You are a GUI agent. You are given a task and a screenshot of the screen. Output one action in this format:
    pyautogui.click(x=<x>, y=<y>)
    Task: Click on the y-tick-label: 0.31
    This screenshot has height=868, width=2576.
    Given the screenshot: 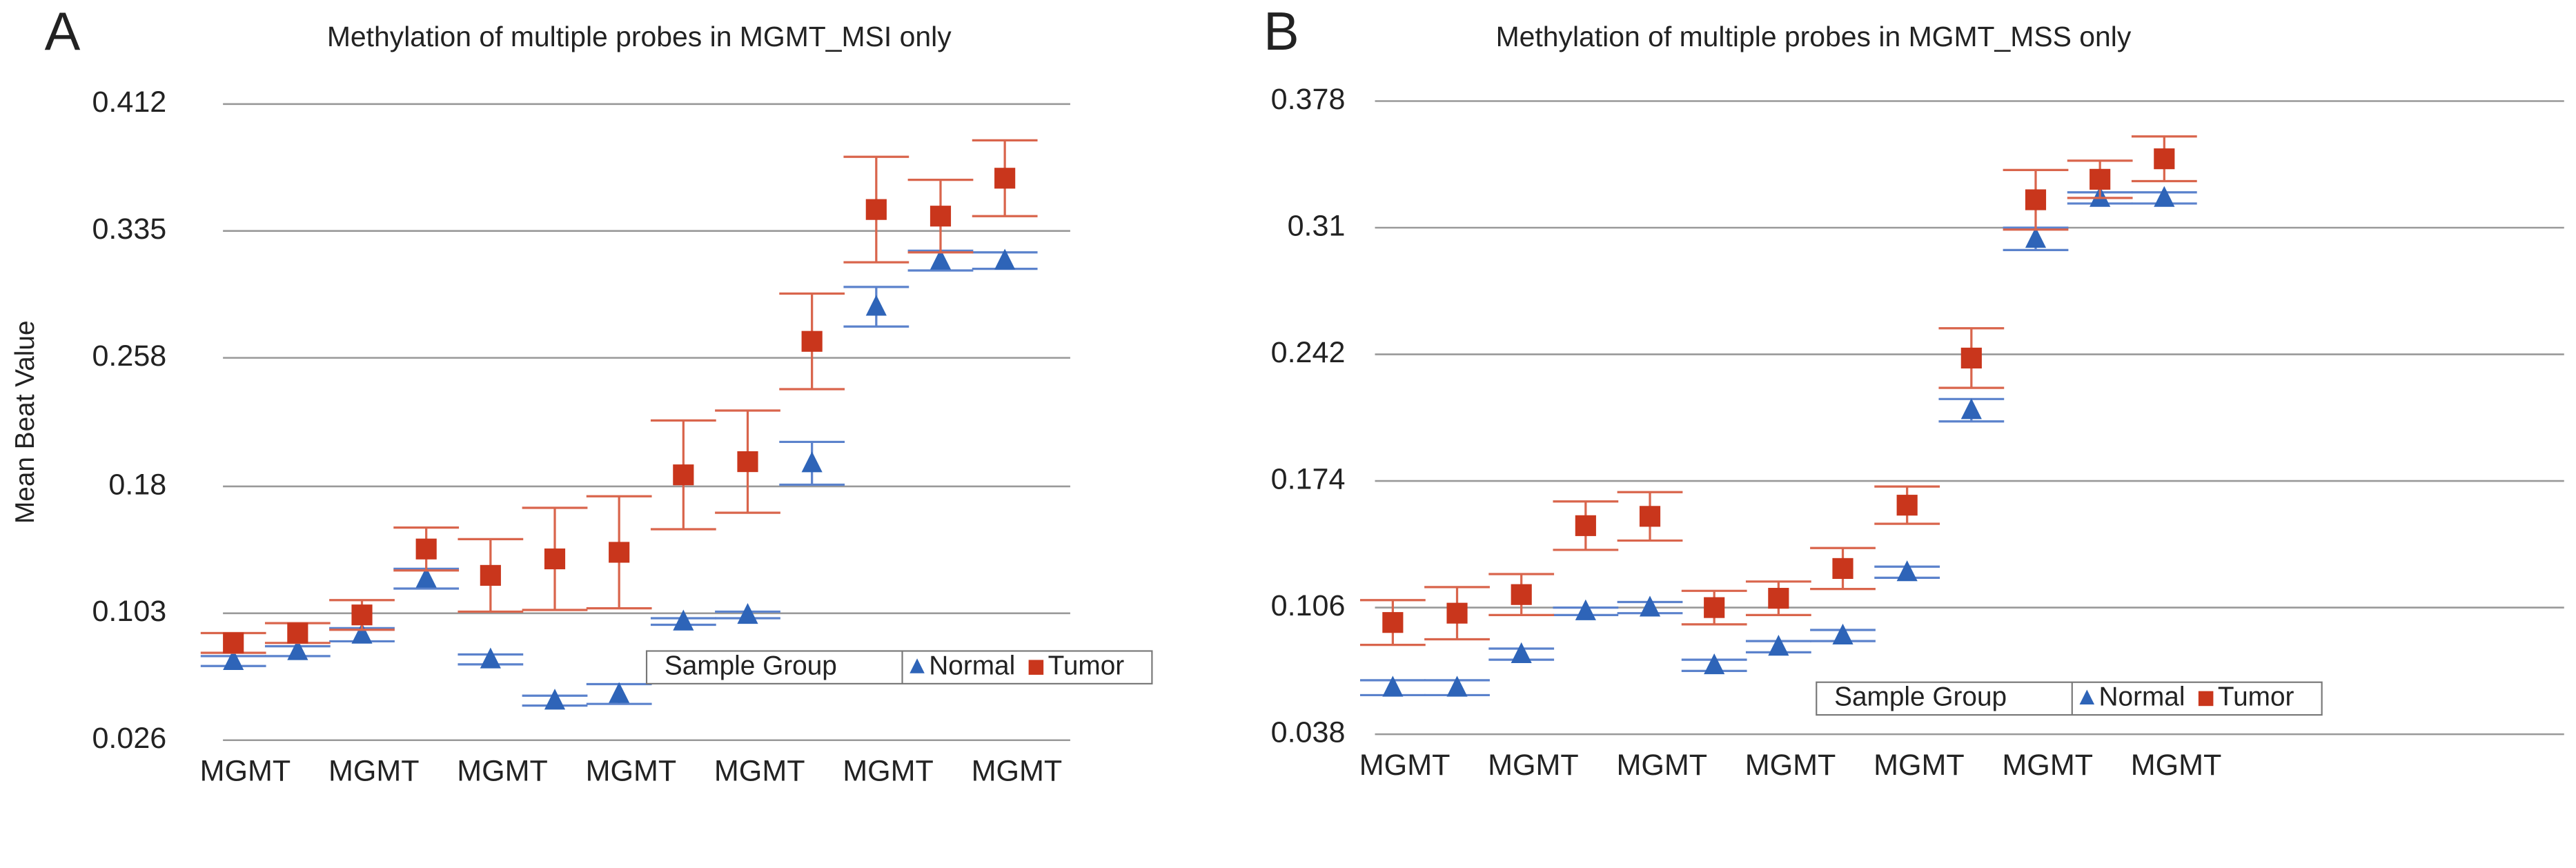 What is the action you would take?
    pyautogui.click(x=1317, y=226)
    